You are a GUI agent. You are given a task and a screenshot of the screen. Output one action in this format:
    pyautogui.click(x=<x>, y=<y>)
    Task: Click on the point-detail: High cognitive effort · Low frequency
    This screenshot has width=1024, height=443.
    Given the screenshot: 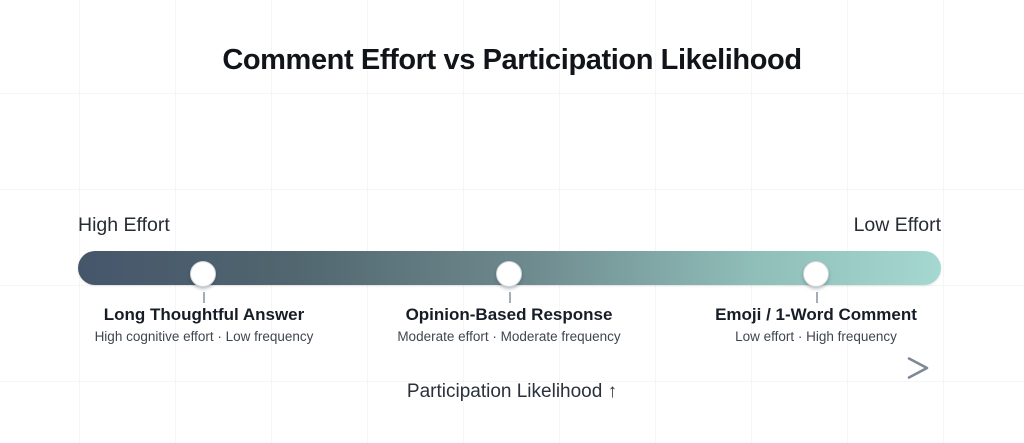 What is the action you would take?
    pyautogui.click(x=204, y=337)
    